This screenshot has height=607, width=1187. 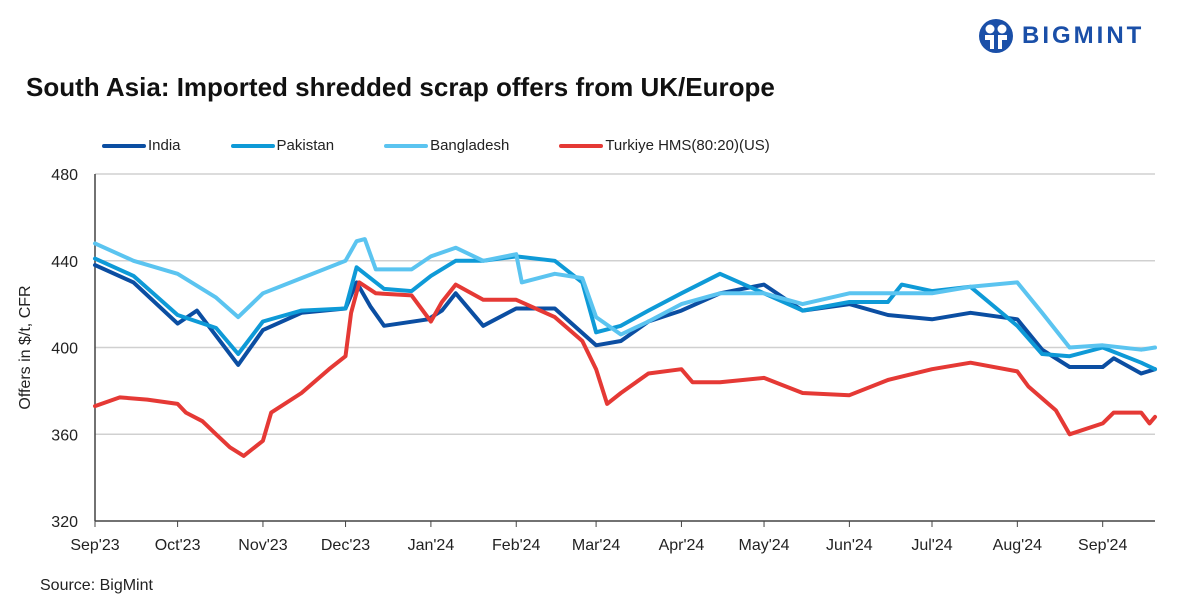 I want to click on x-tick-label: Jun'24, so click(x=849, y=545).